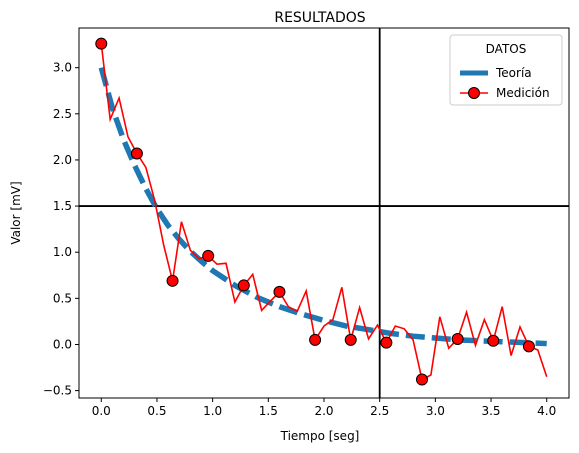  What do you see at coordinates (57, 391) in the screenshot?
I see `y-tick-label-0: −0.5` at bounding box center [57, 391].